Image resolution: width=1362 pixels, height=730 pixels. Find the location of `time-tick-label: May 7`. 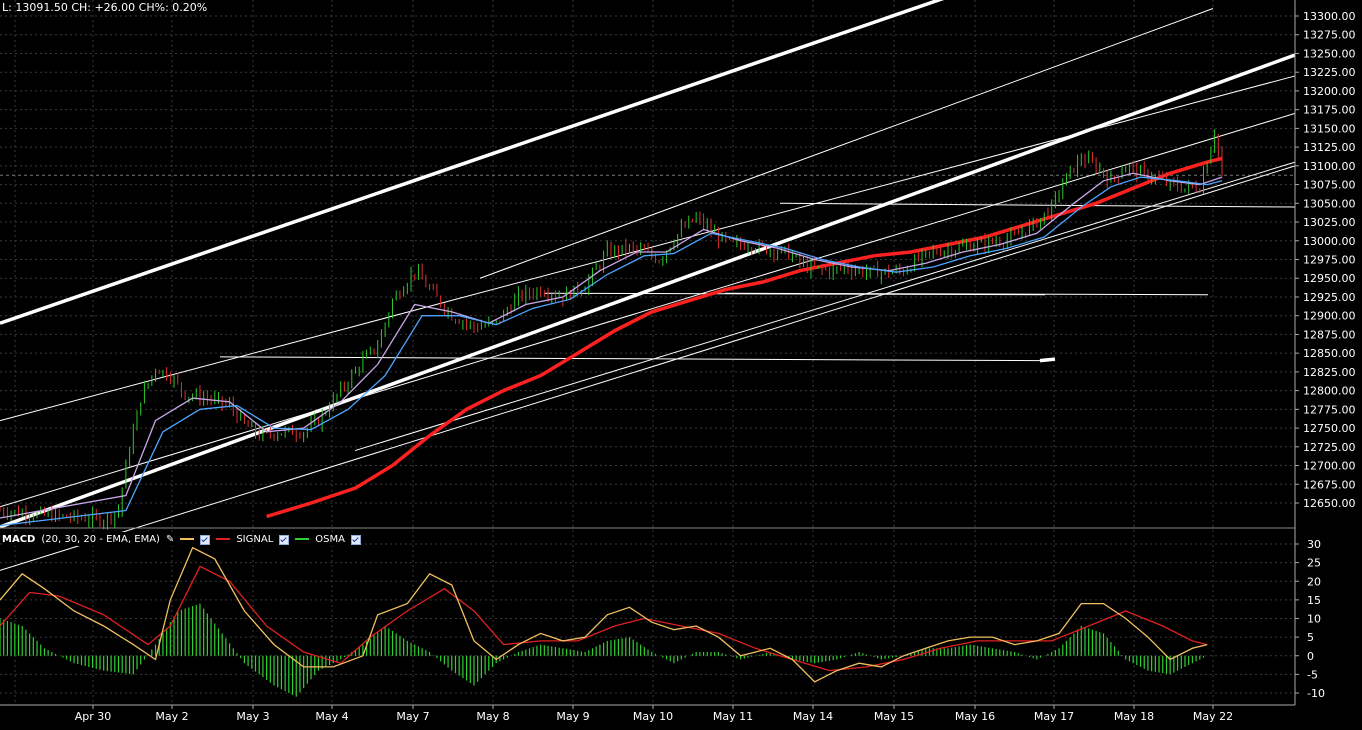

time-tick-label: May 7 is located at coordinates (412, 716).